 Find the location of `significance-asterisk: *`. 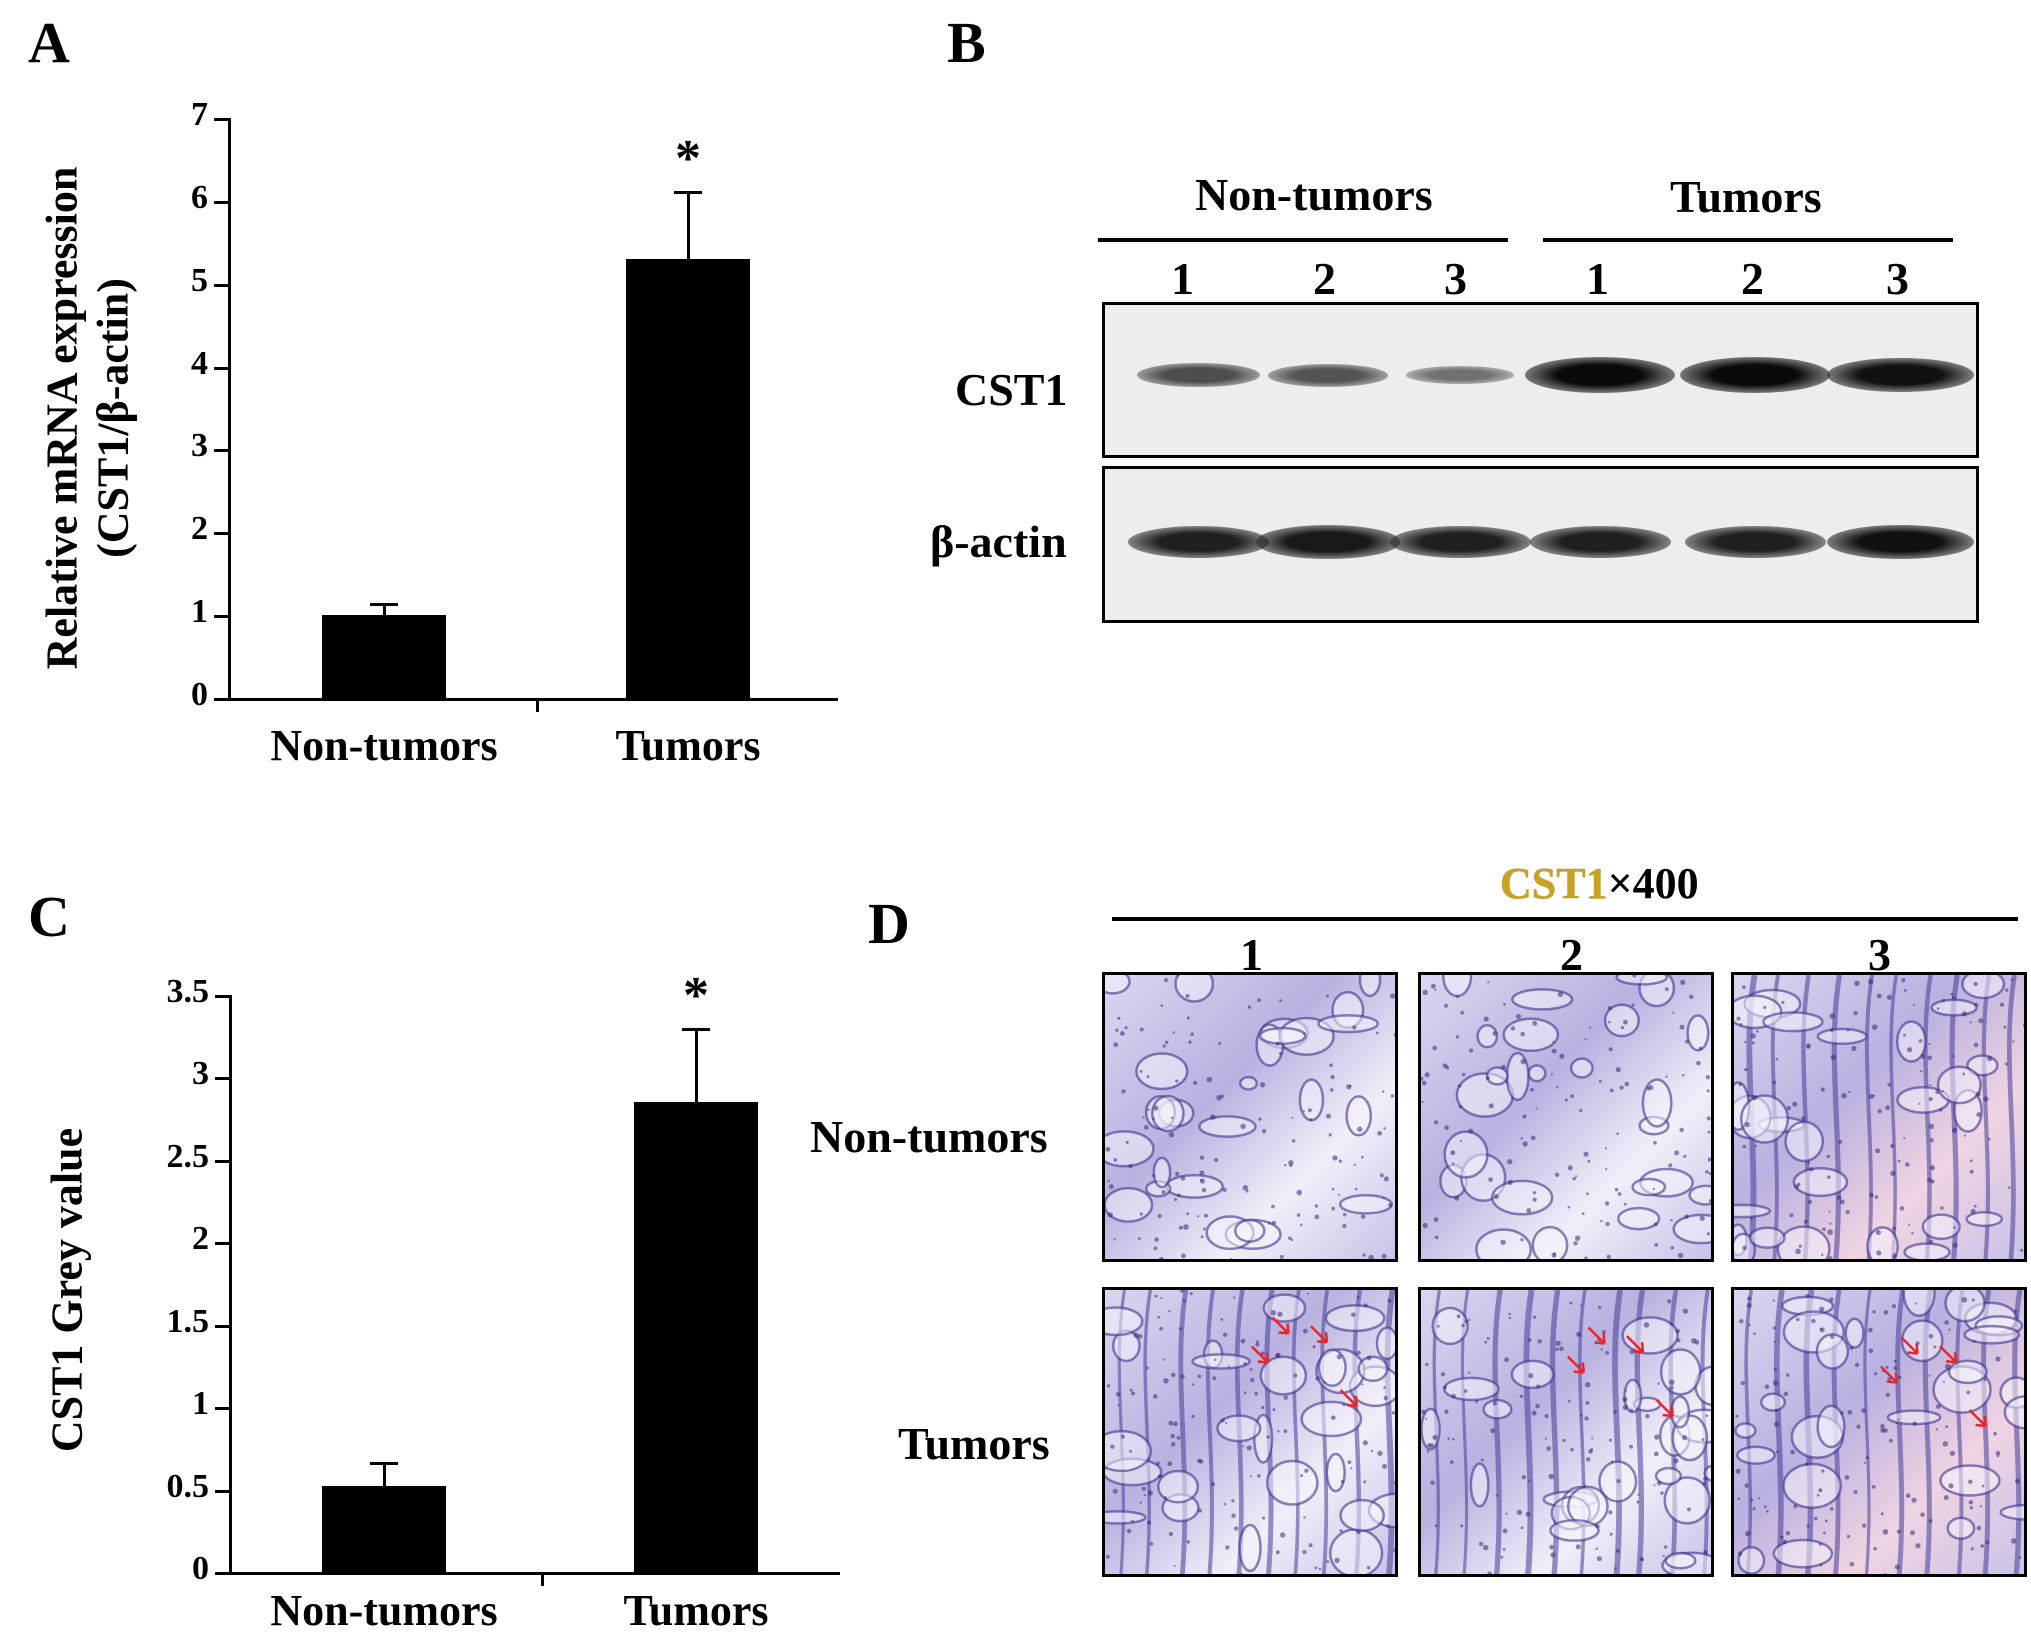

significance-asterisk: * is located at coordinates (696, 996).